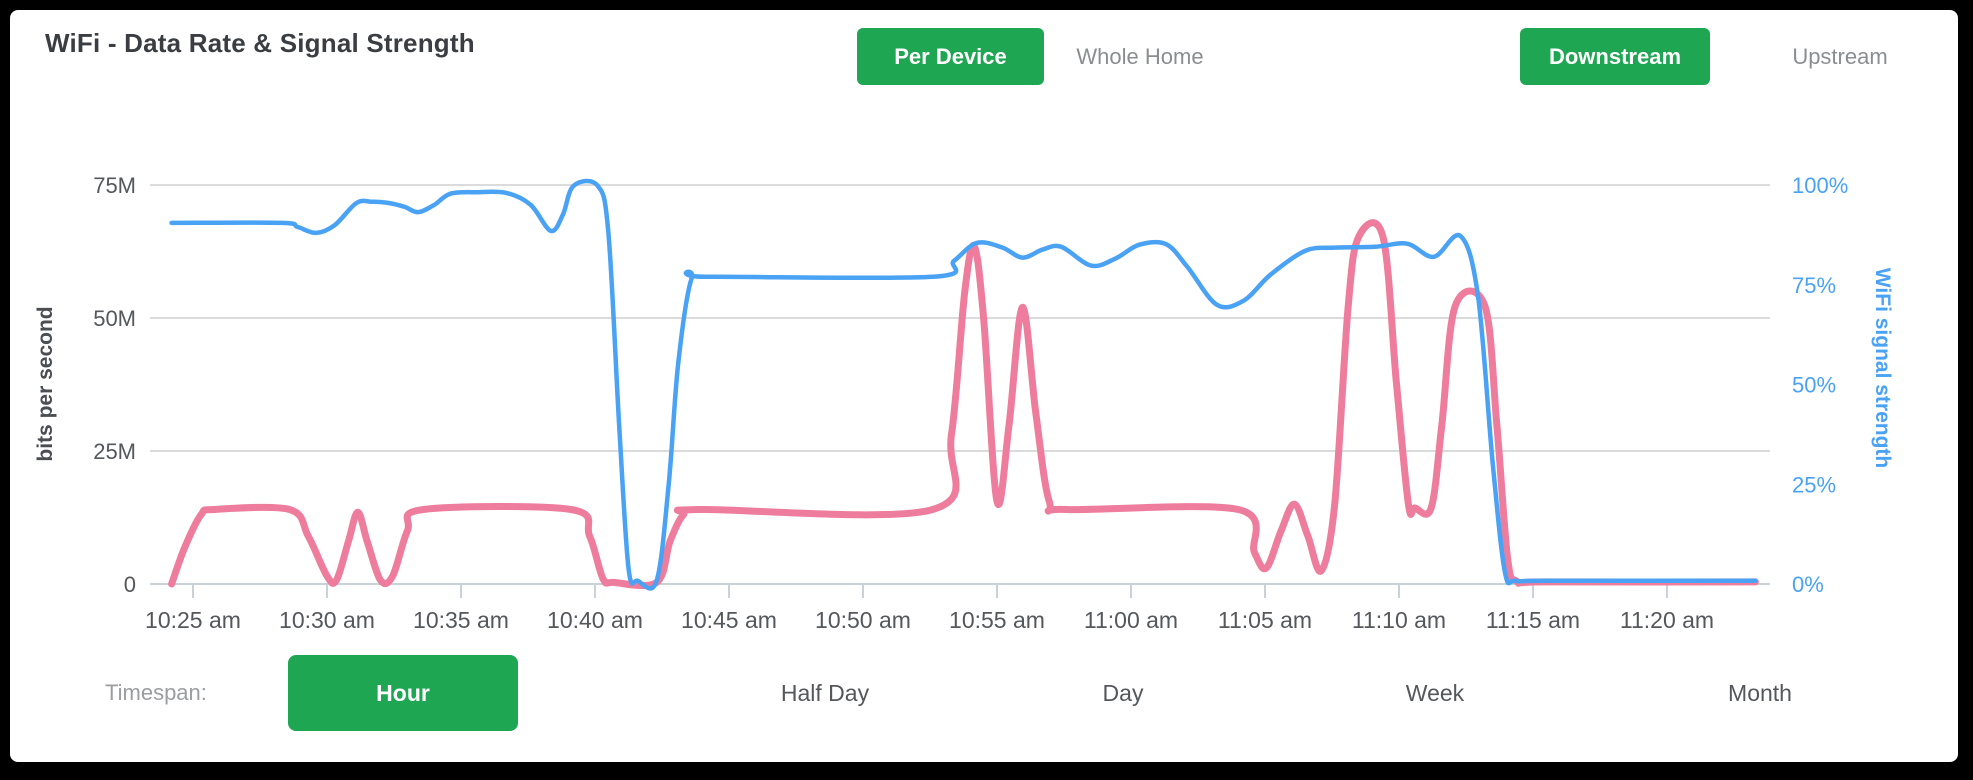 Image resolution: width=1973 pixels, height=780 pixels. I want to click on page-title: WiFi - Data Rate & Signal Strength, so click(260, 43).